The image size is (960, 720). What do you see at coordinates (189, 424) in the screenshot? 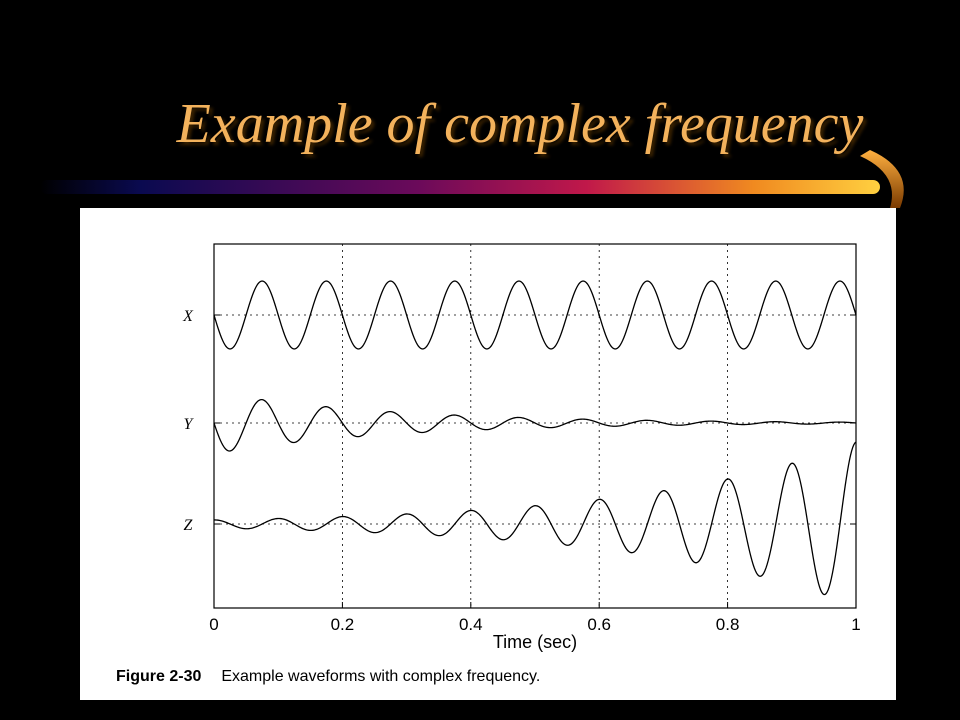
I see `series-label: Y` at bounding box center [189, 424].